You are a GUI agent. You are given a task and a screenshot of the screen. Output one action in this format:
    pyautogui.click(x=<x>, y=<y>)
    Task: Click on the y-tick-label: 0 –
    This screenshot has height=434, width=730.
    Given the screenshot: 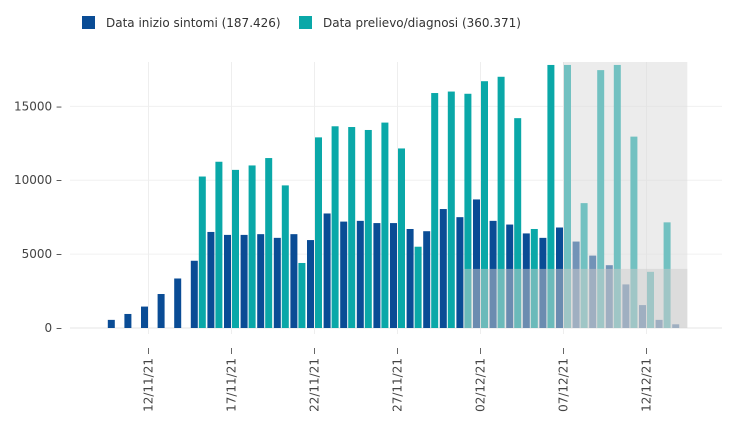 What is the action you would take?
    pyautogui.click(x=53, y=328)
    